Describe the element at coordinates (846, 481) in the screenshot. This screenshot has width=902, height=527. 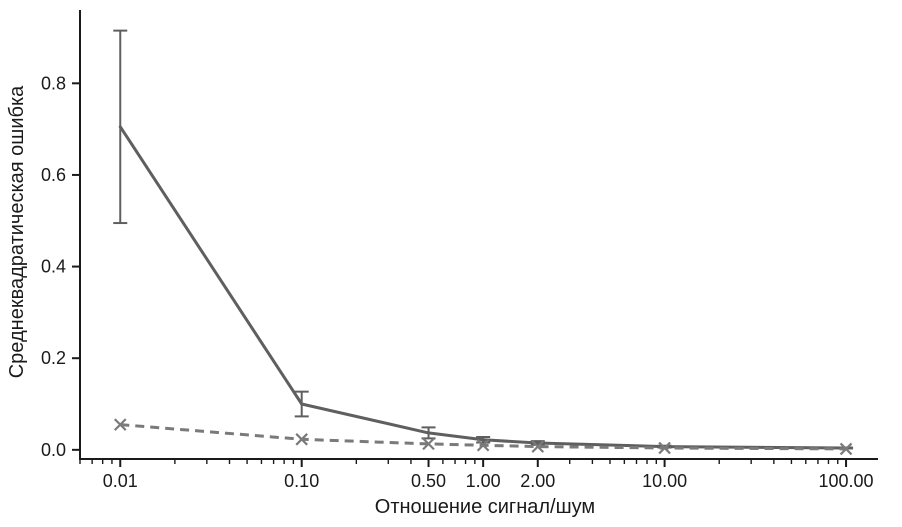
I see `x-tick-label: 100.00` at that location.